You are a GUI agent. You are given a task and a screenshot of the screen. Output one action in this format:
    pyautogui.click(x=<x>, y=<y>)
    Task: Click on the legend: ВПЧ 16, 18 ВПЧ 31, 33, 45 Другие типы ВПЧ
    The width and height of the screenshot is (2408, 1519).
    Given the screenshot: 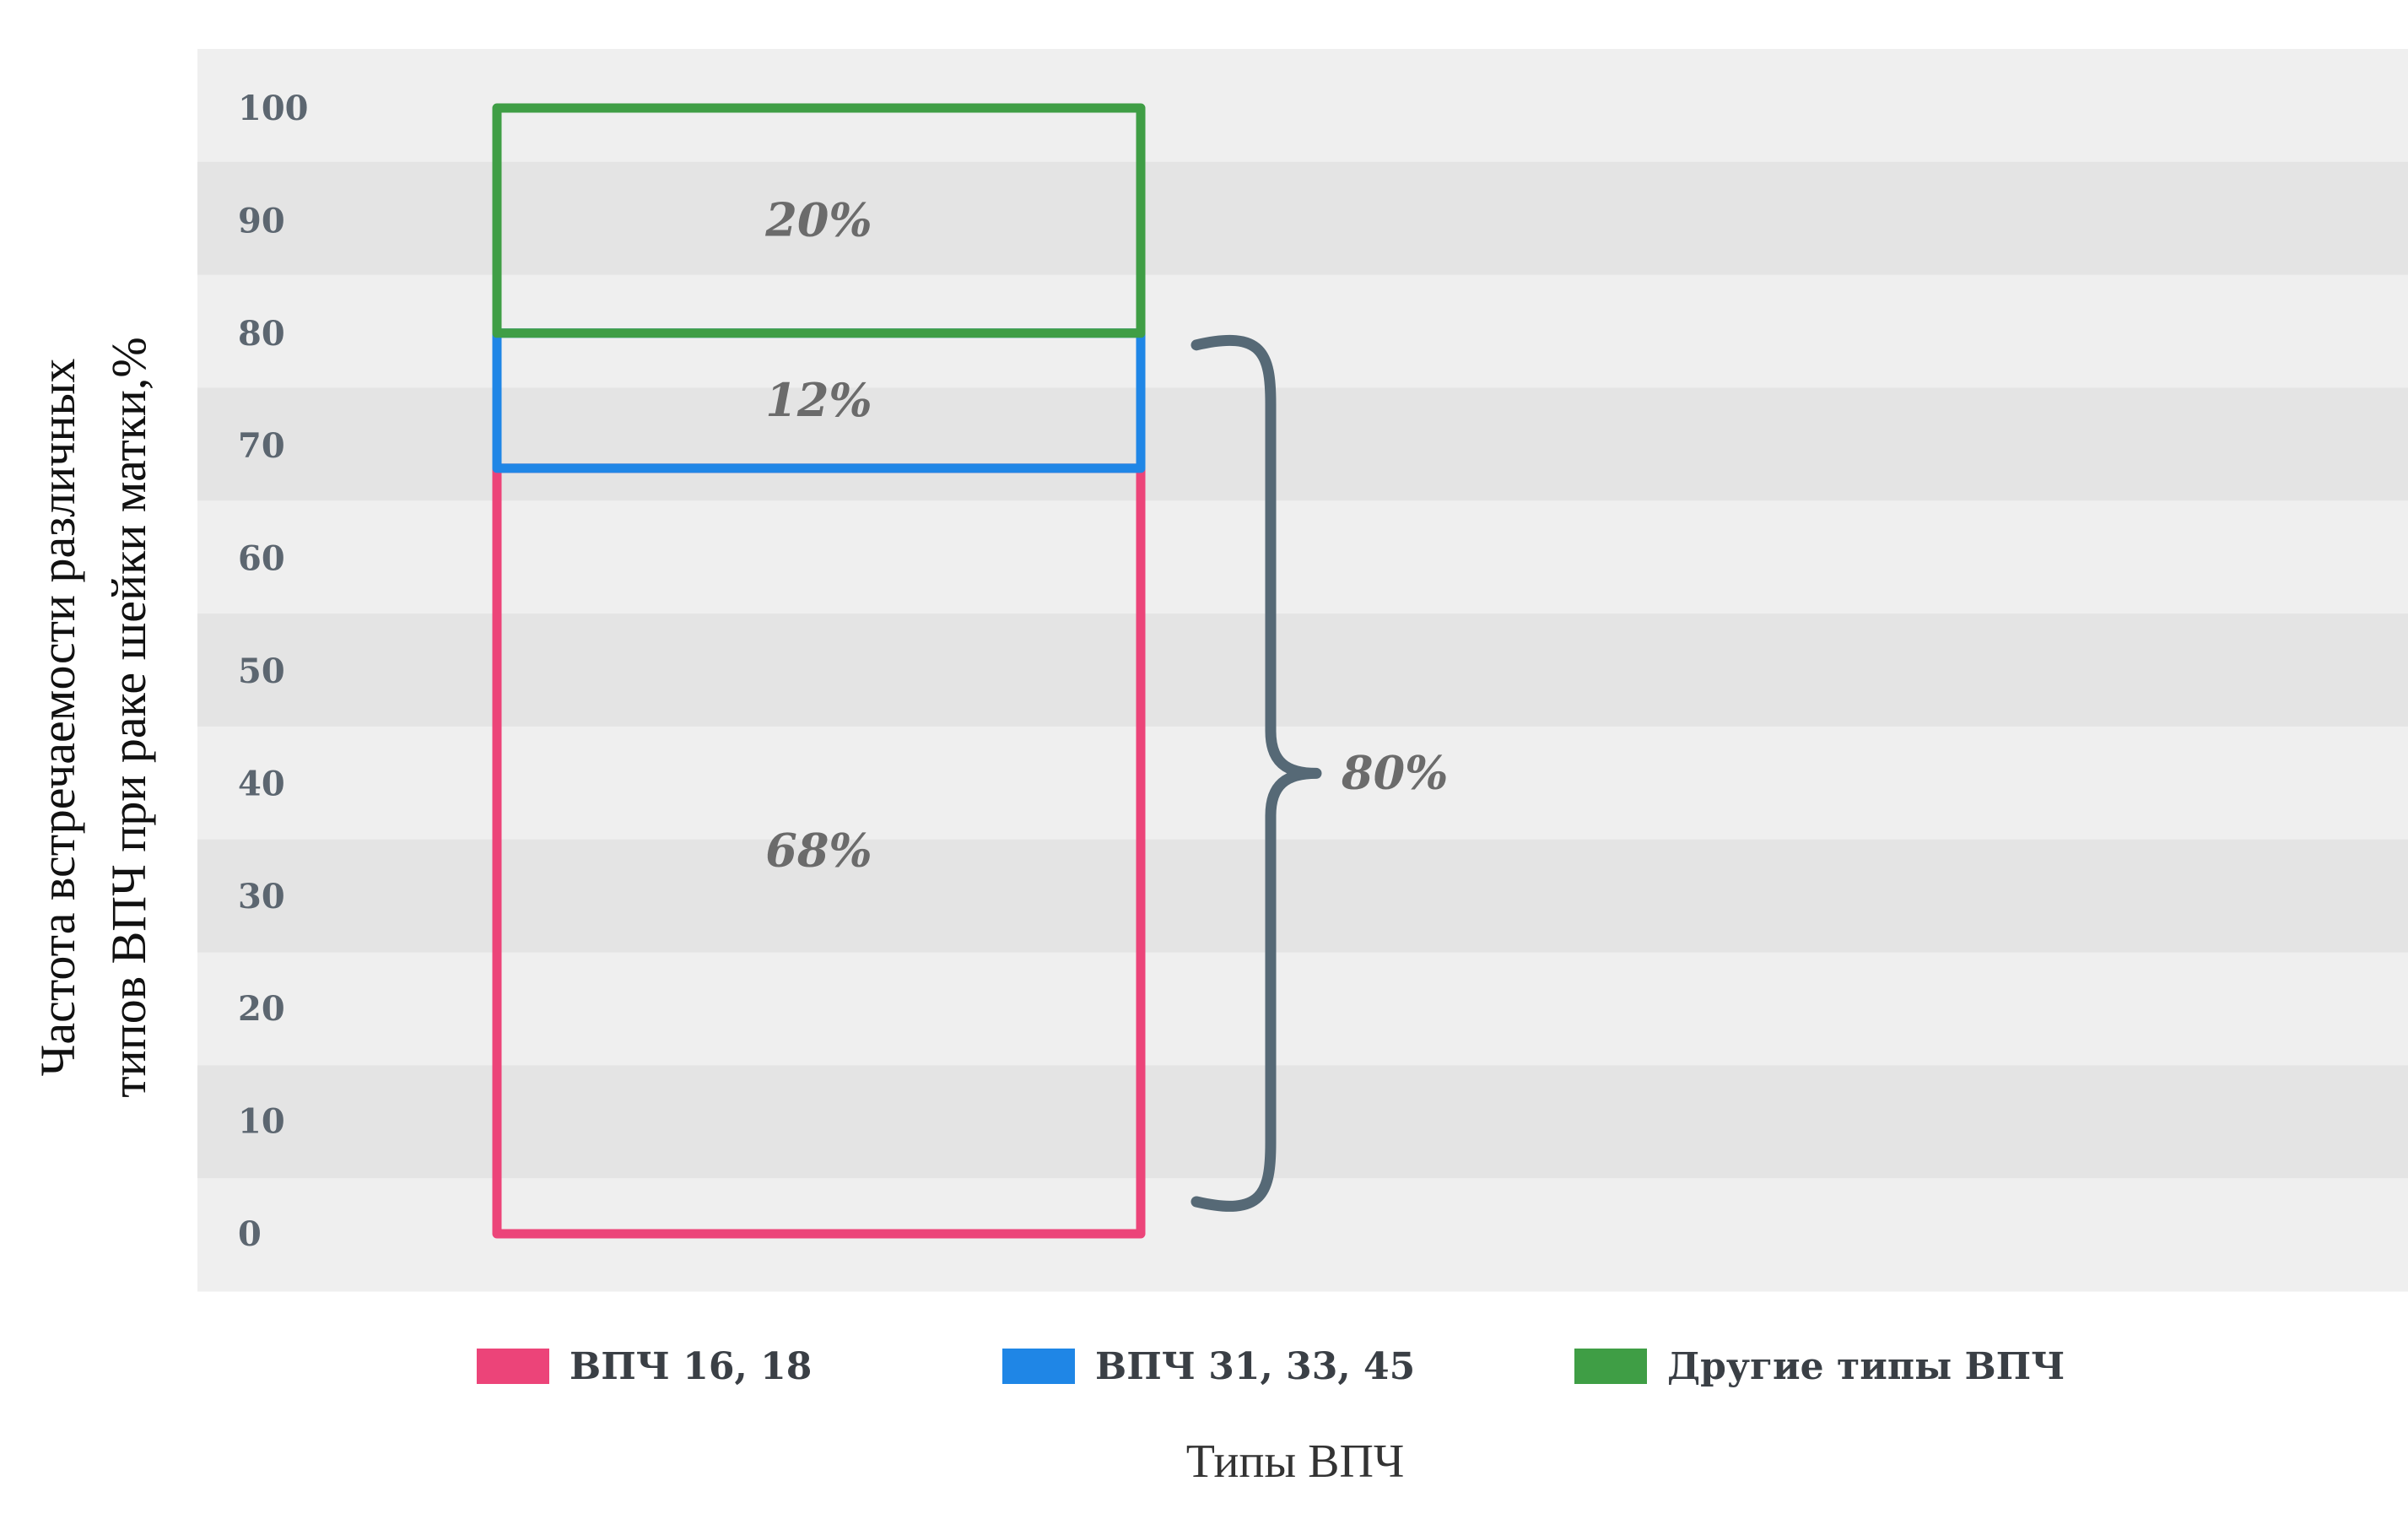 What is the action you would take?
    pyautogui.click(x=1271, y=1366)
    